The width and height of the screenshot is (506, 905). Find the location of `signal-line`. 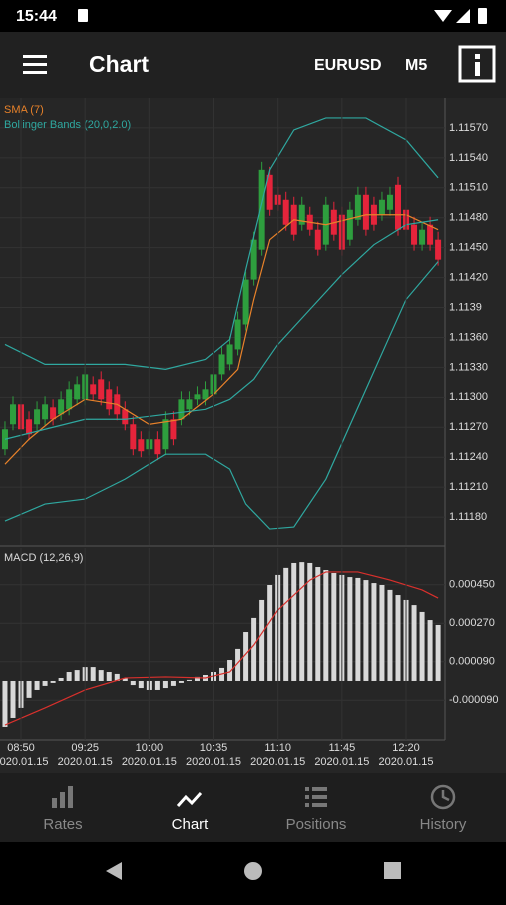

signal-line is located at coordinates (221, 648).